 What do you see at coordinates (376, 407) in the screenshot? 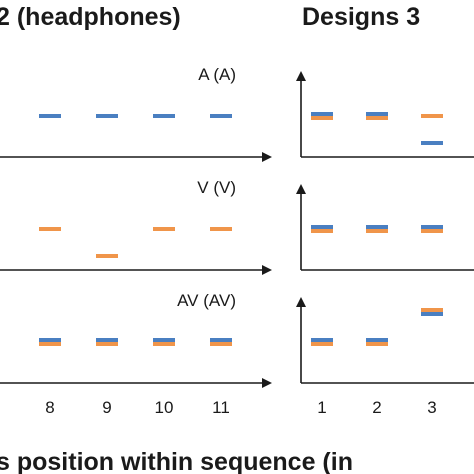
I see `right-x-tick-label: 2` at bounding box center [376, 407].